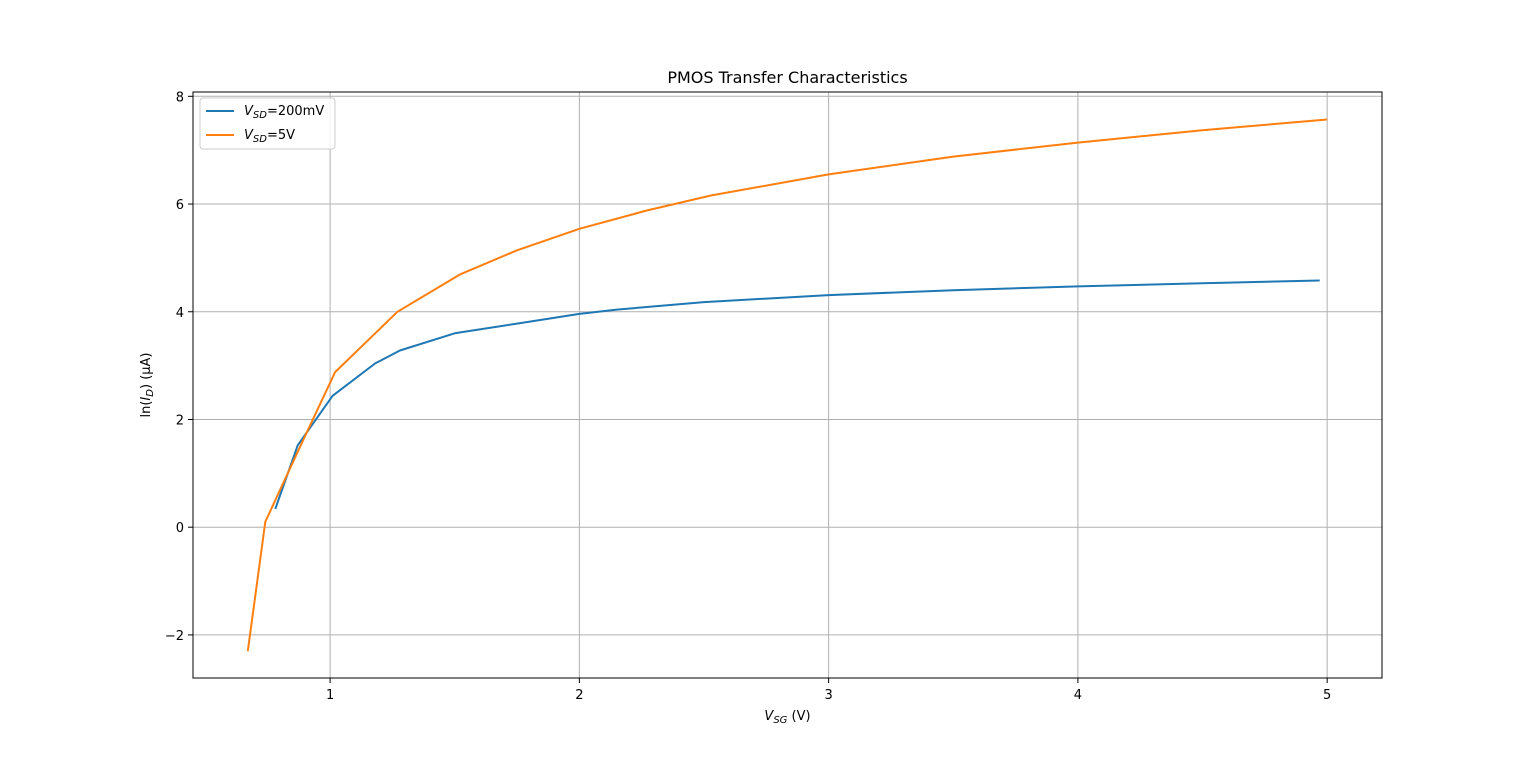 This screenshot has width=1536, height=762. I want to click on legend: VSD=200mV VSD=5V, so click(267, 123).